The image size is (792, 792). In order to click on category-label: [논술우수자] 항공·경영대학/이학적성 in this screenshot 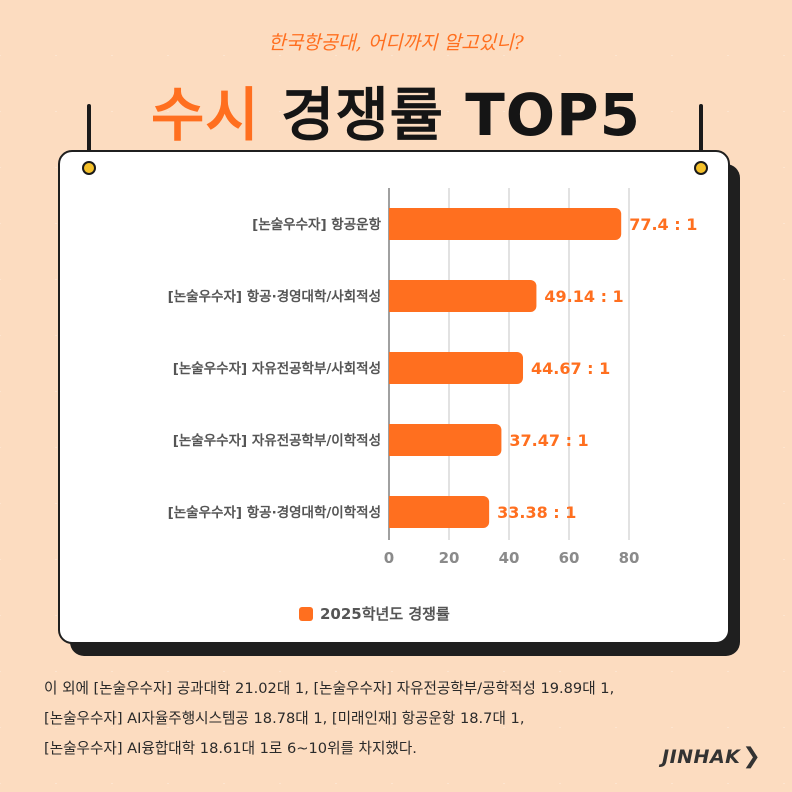, I will do `click(274, 512)`.